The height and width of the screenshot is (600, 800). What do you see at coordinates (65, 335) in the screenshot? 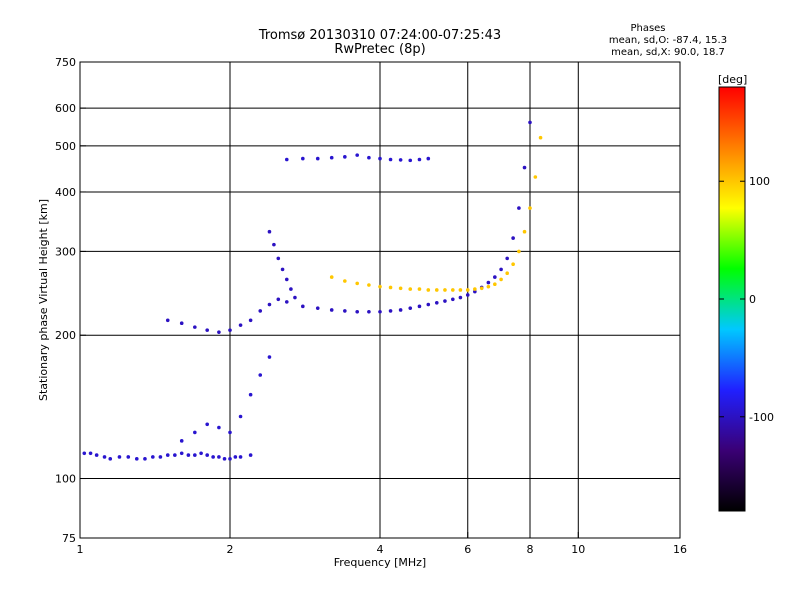
I see `y-tick-label: 200` at bounding box center [65, 335].